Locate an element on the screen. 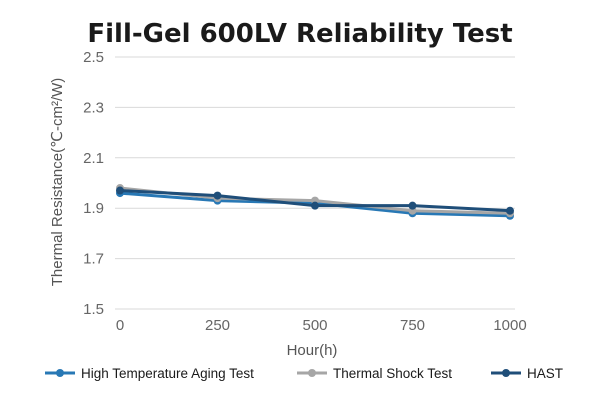 The image size is (600, 400). x-tick-label: 250 is located at coordinates (217, 325).